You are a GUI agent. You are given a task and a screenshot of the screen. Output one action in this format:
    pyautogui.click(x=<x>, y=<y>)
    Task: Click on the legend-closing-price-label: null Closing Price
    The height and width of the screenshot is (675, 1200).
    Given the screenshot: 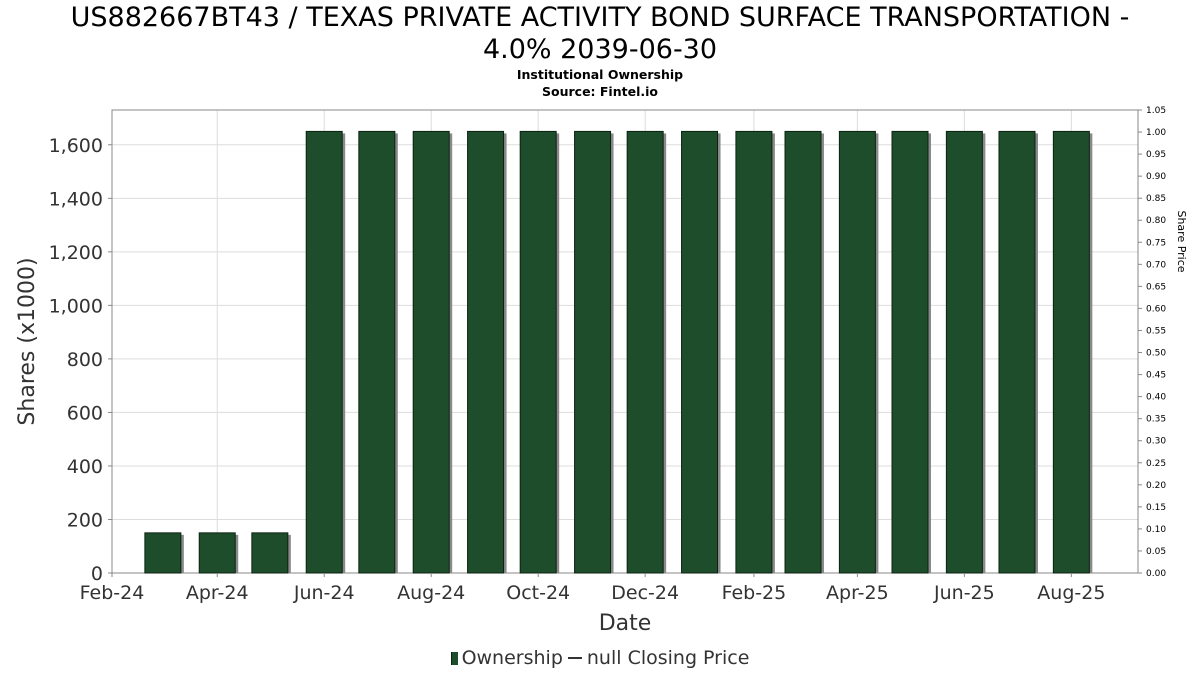 What is the action you would take?
    pyautogui.click(x=668, y=658)
    